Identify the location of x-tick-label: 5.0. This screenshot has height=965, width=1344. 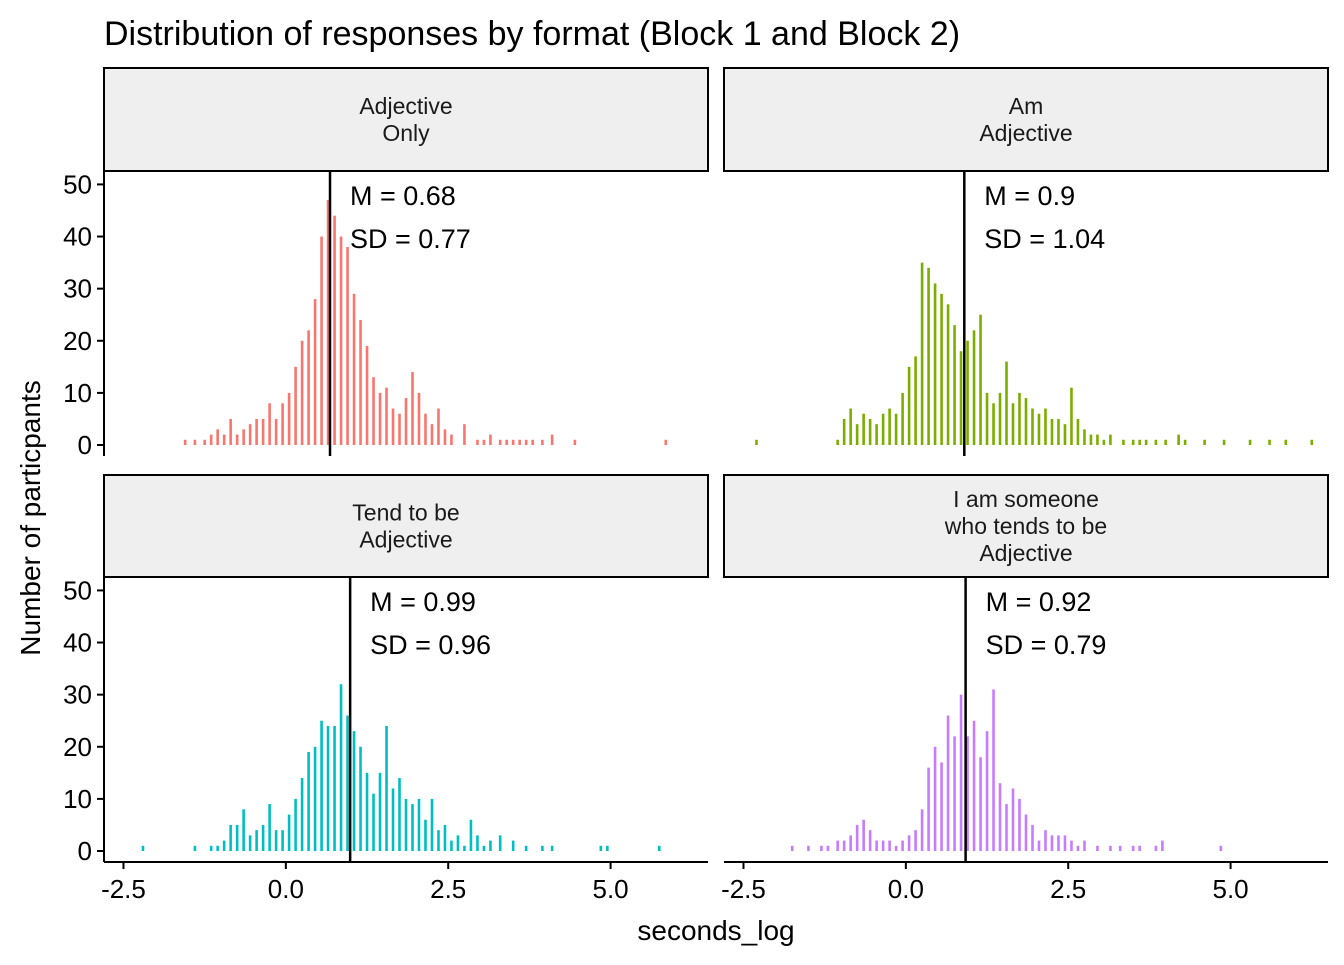
(1231, 889).